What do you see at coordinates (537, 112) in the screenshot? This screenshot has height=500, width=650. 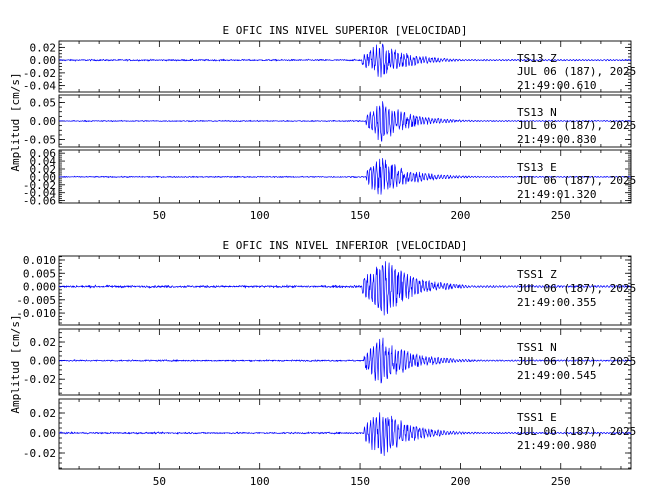 I see `station-label: TS13 N` at bounding box center [537, 112].